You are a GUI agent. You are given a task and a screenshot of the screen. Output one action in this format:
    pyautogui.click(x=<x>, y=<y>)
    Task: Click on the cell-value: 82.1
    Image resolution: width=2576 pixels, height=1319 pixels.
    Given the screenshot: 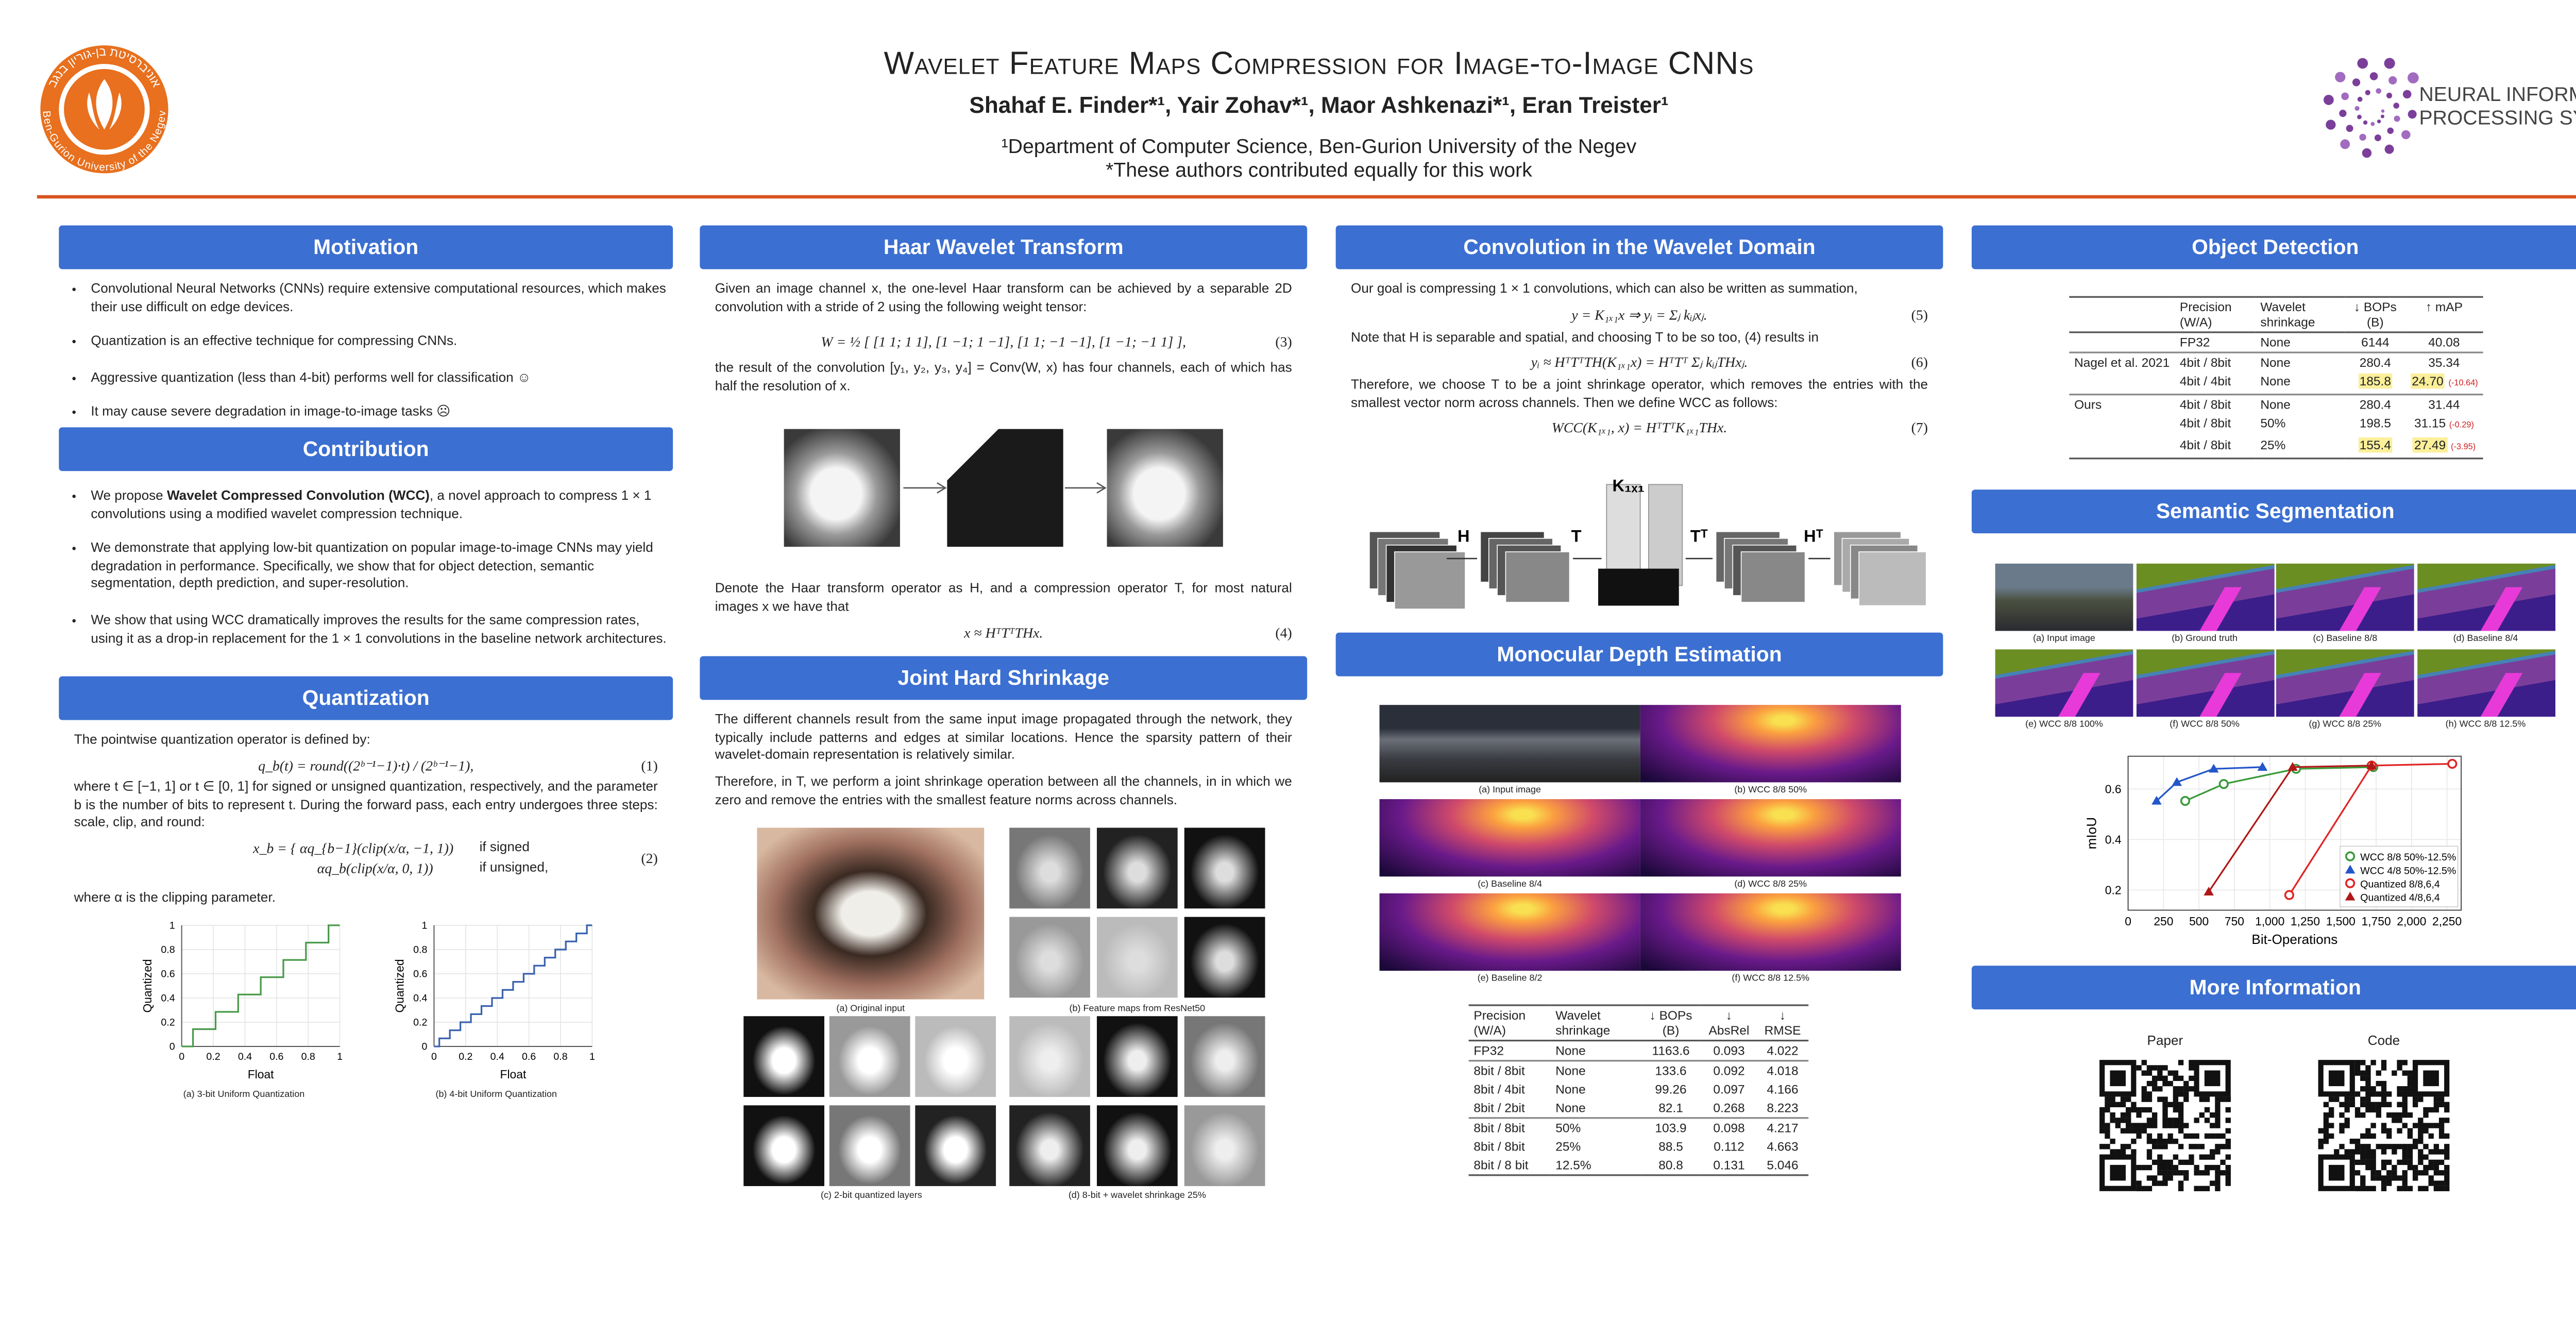 What is the action you would take?
    pyautogui.click(x=1670, y=1107)
    